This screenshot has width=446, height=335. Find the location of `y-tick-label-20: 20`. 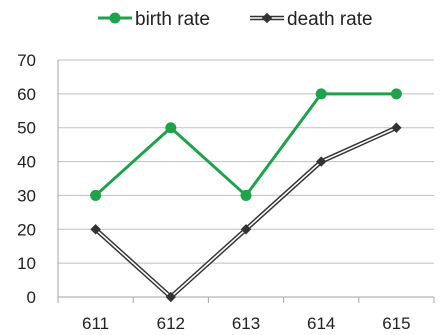

y-tick-label-20: 20 is located at coordinates (26, 229).